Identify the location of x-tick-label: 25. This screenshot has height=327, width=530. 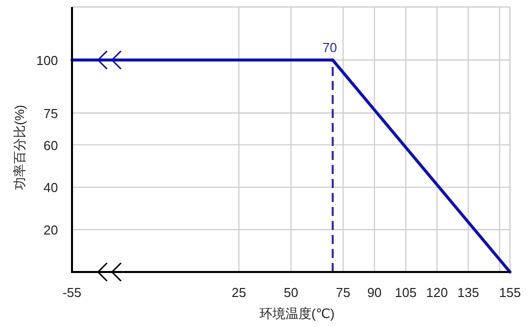
(239, 292).